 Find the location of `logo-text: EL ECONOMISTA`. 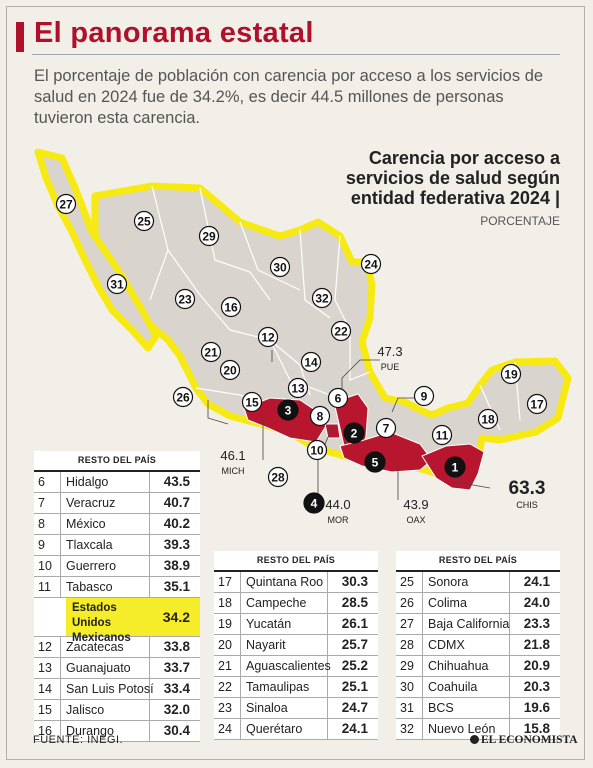

logo-text: EL ECONOMISTA is located at coordinates (529, 740).